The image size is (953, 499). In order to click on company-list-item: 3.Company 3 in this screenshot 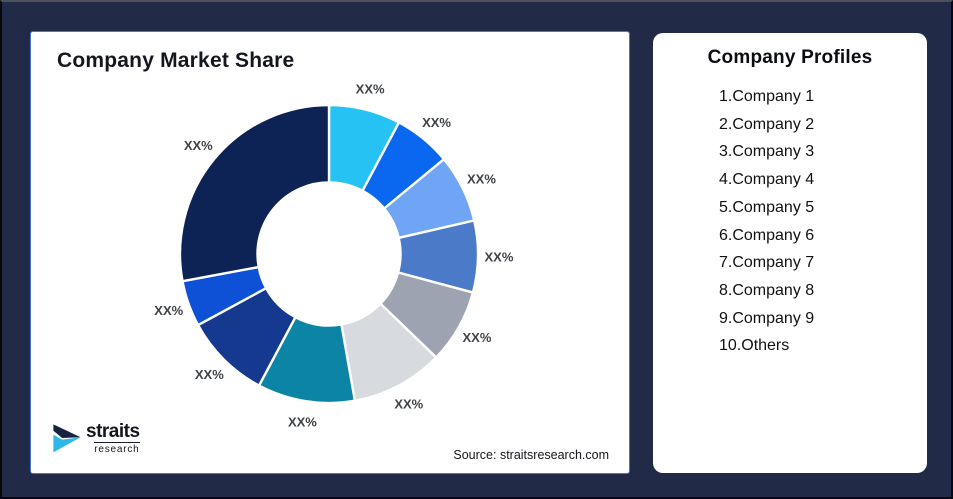, I will do `click(767, 152)`.